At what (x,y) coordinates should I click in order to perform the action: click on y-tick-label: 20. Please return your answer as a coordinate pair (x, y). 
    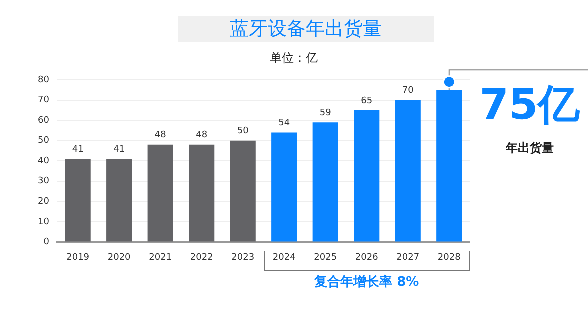
    Looking at the image, I should click on (44, 201).